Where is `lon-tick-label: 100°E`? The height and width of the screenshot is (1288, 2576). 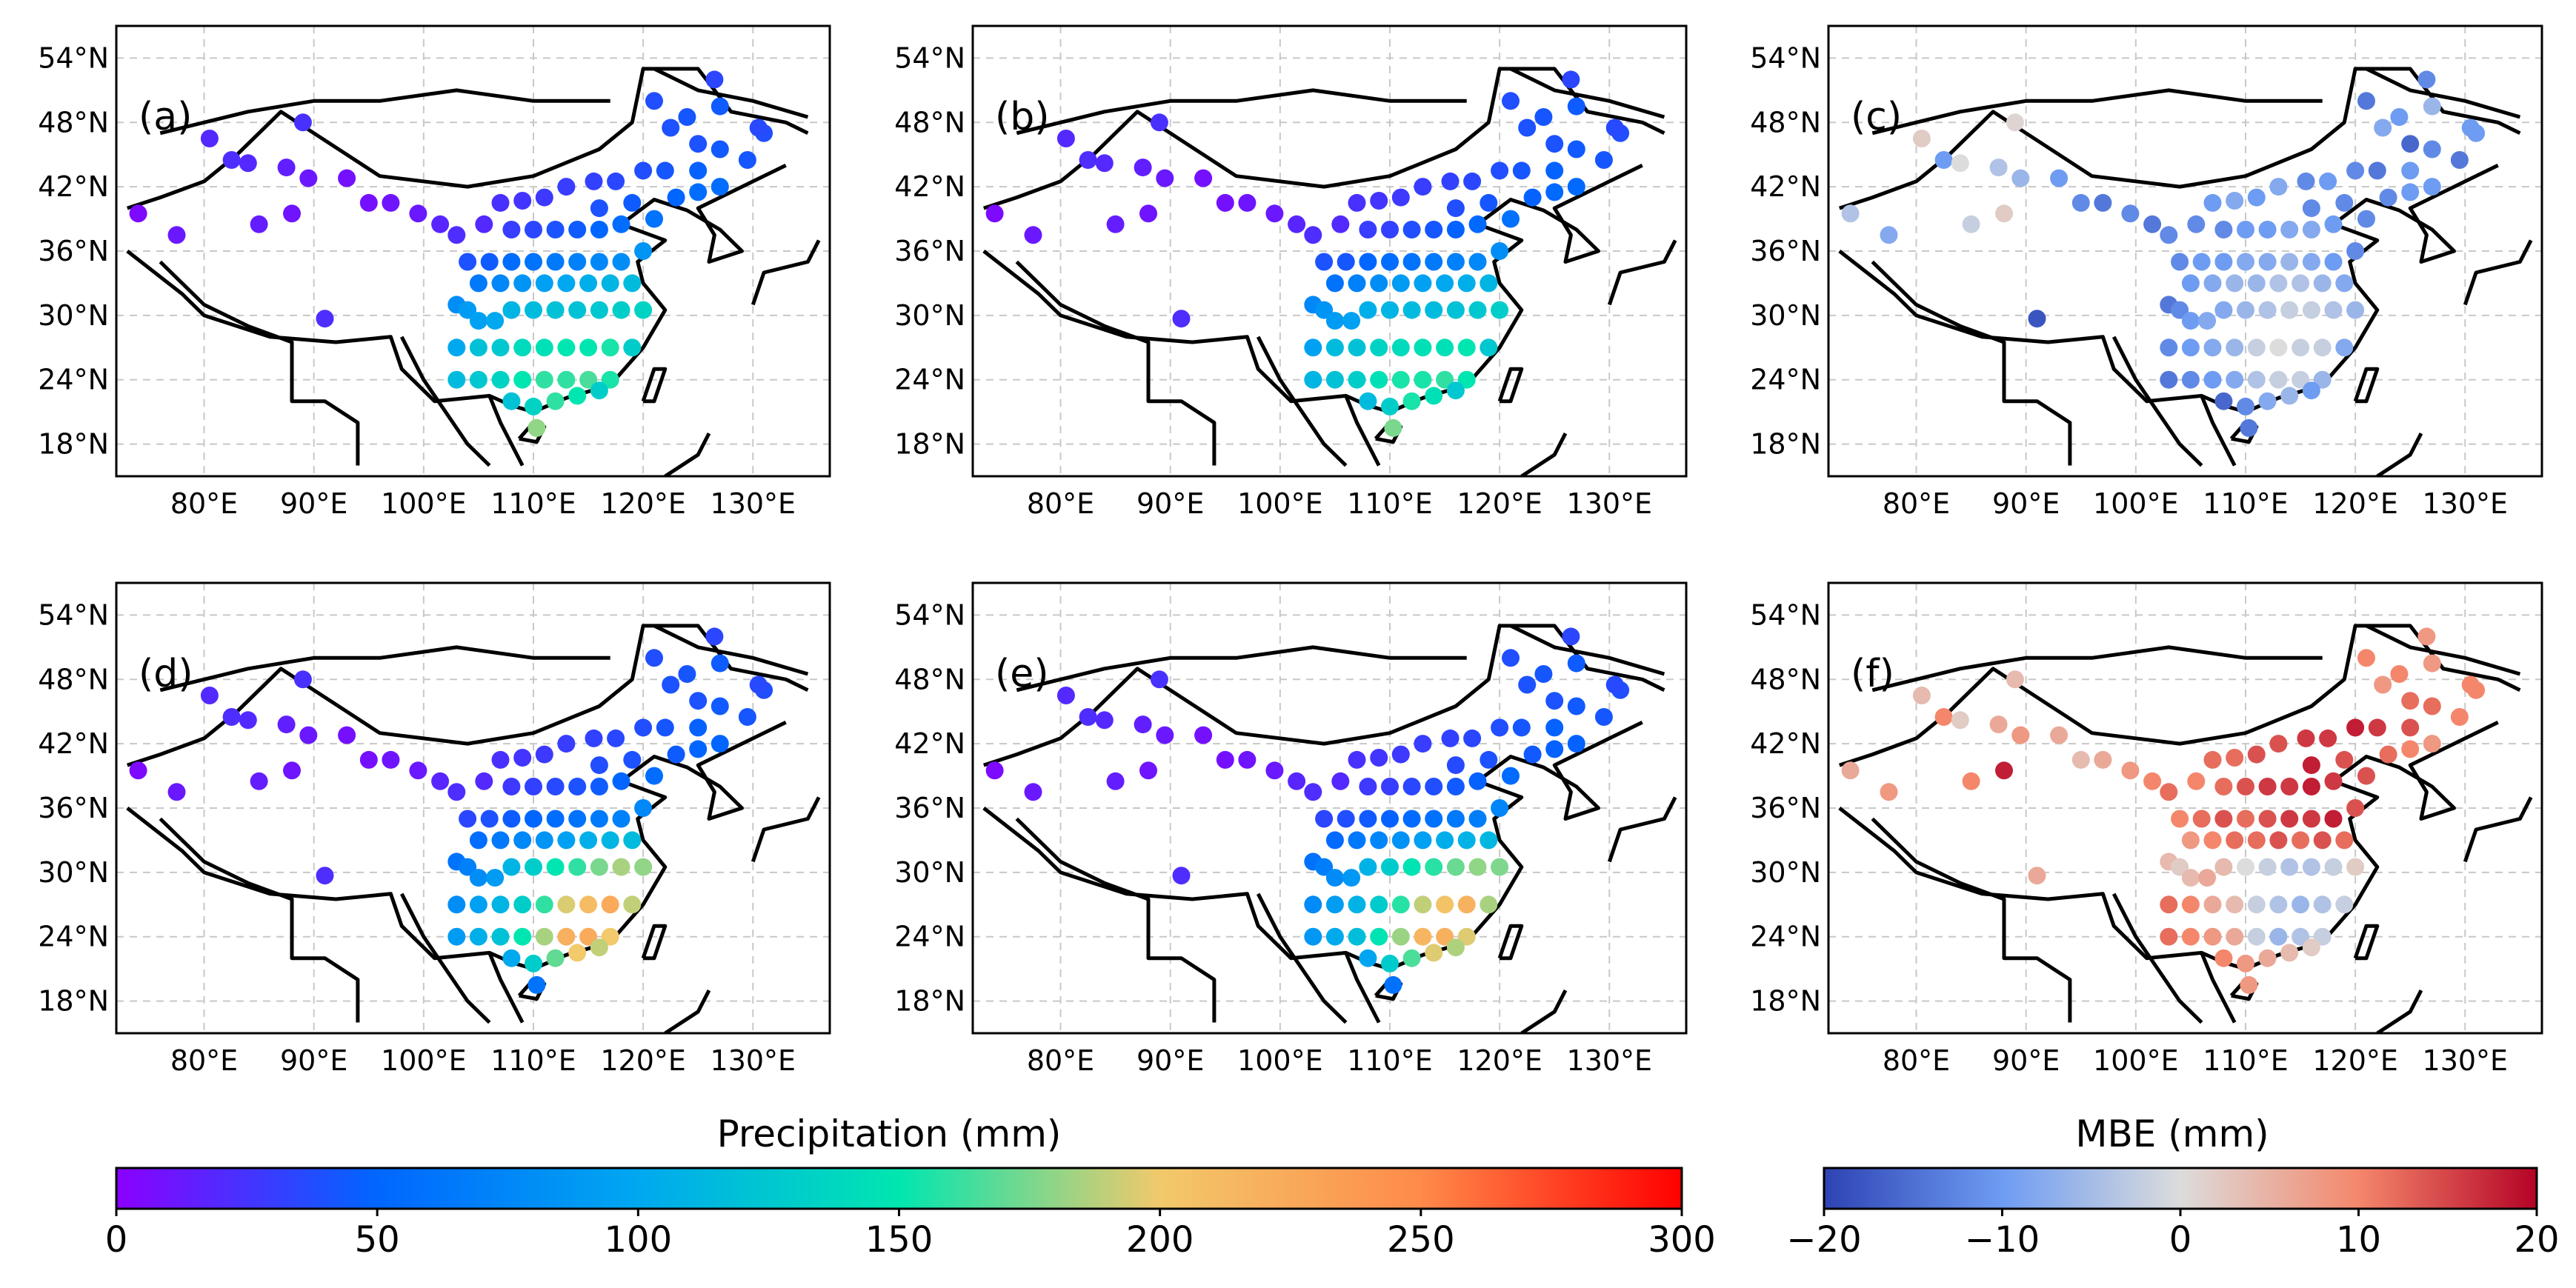 lon-tick-label: 100°E is located at coordinates (2136, 503).